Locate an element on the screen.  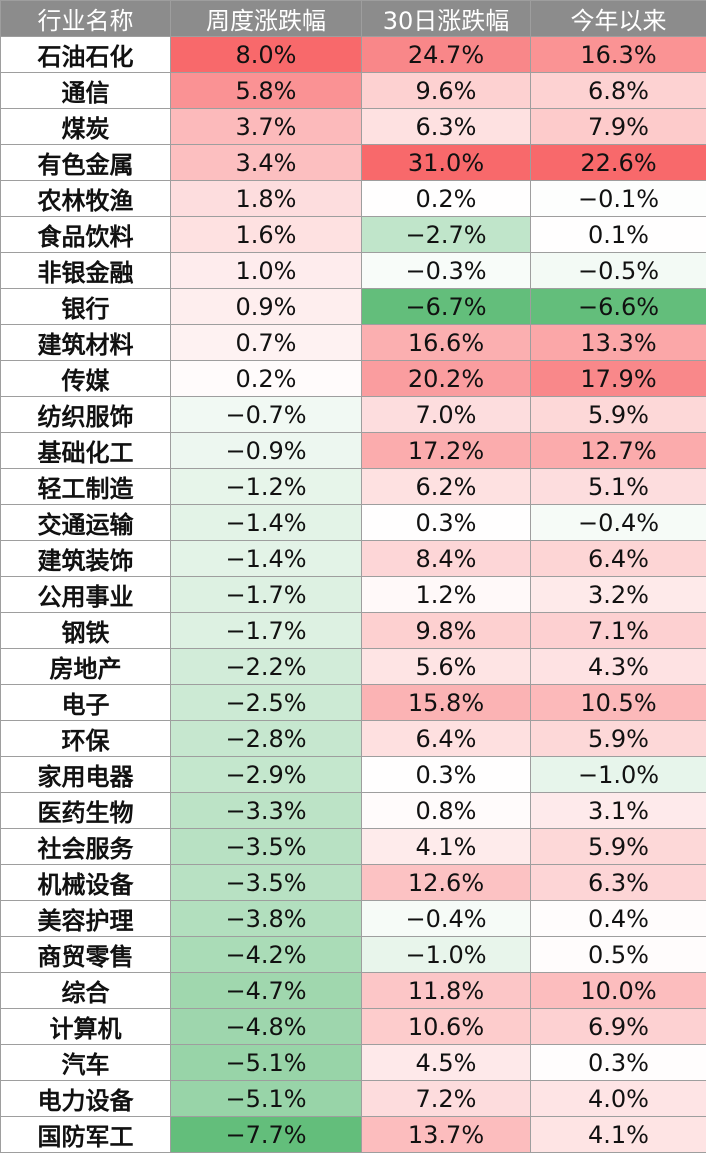
ytd-change-cell: −0.1% is located at coordinates (618, 199).